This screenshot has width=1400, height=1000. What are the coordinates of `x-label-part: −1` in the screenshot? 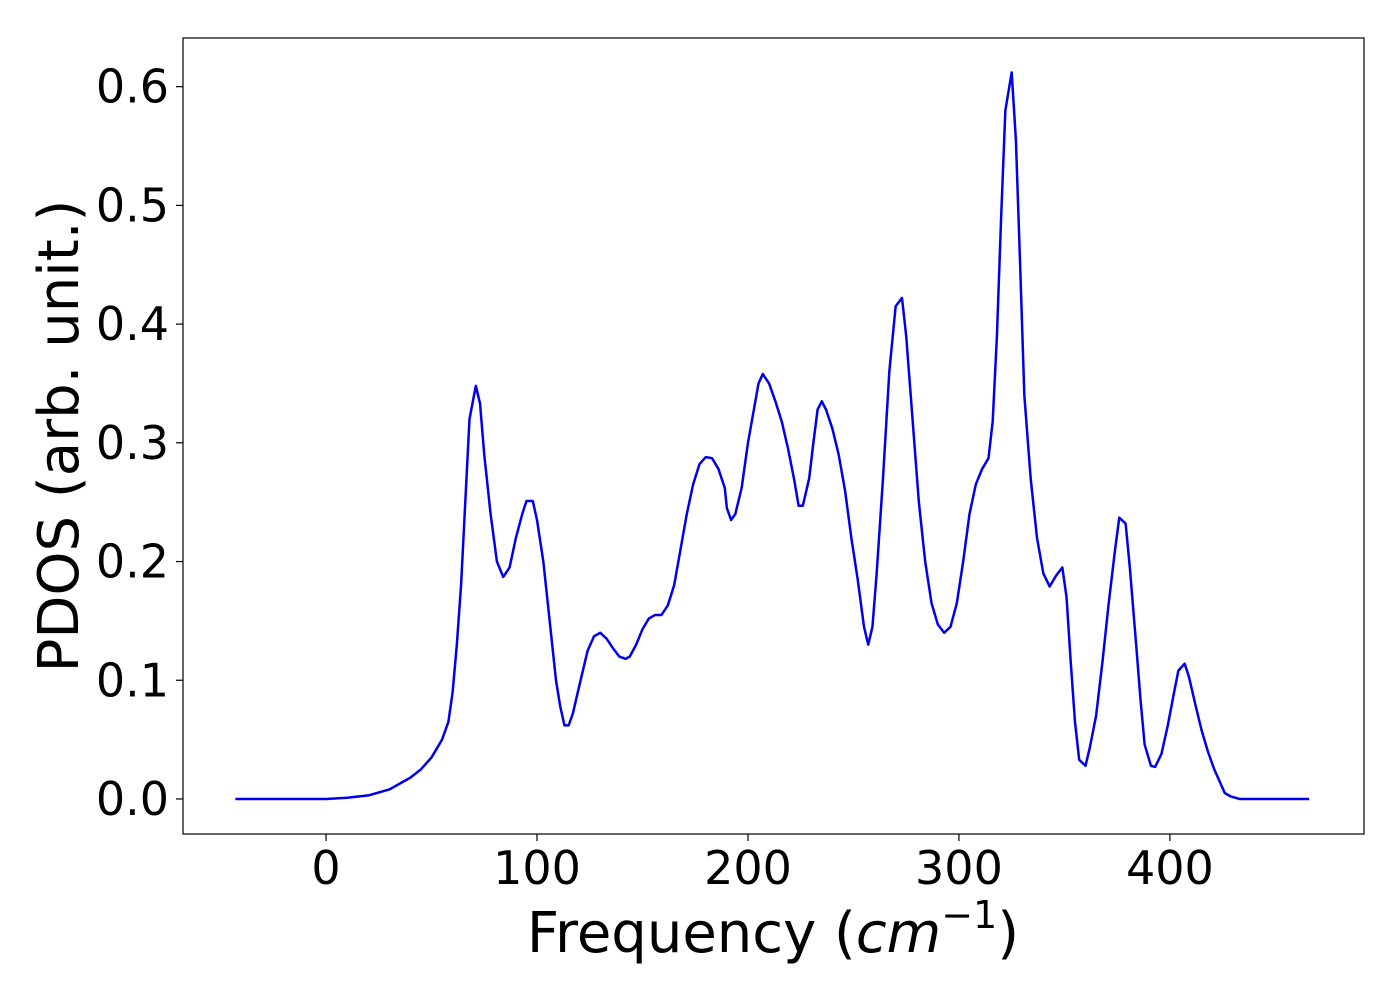 It's located at (969, 915).